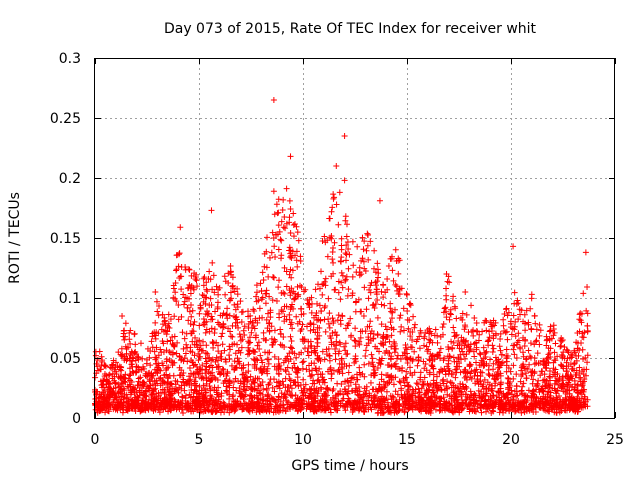 This screenshot has height=480, width=640. What do you see at coordinates (70, 179) in the screenshot?
I see `y-tick-label: 0.2` at bounding box center [70, 179].